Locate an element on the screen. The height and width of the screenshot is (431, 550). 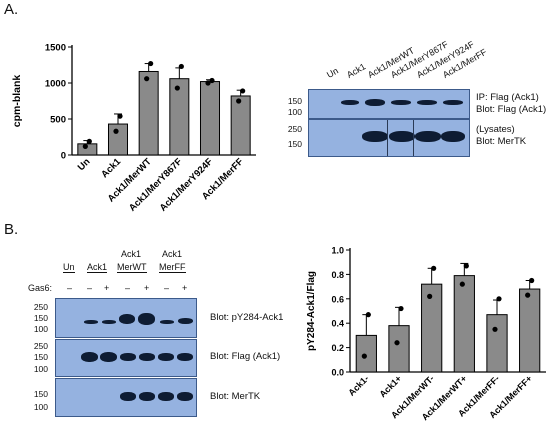
x-tick-label: Ack1+ is located at coordinates (390, 386).